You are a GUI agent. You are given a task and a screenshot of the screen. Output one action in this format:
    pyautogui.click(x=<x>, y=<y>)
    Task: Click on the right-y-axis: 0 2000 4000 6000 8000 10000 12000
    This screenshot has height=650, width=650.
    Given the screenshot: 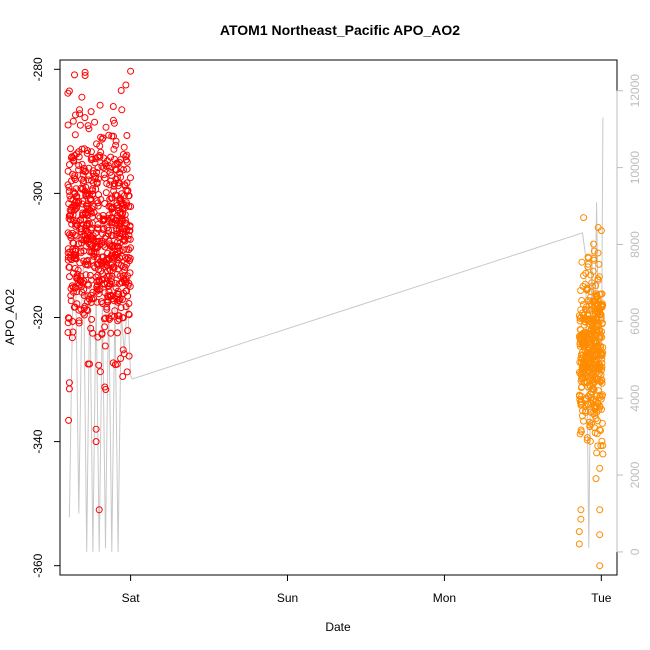 What is the action you would take?
    pyautogui.click(x=629, y=314)
    